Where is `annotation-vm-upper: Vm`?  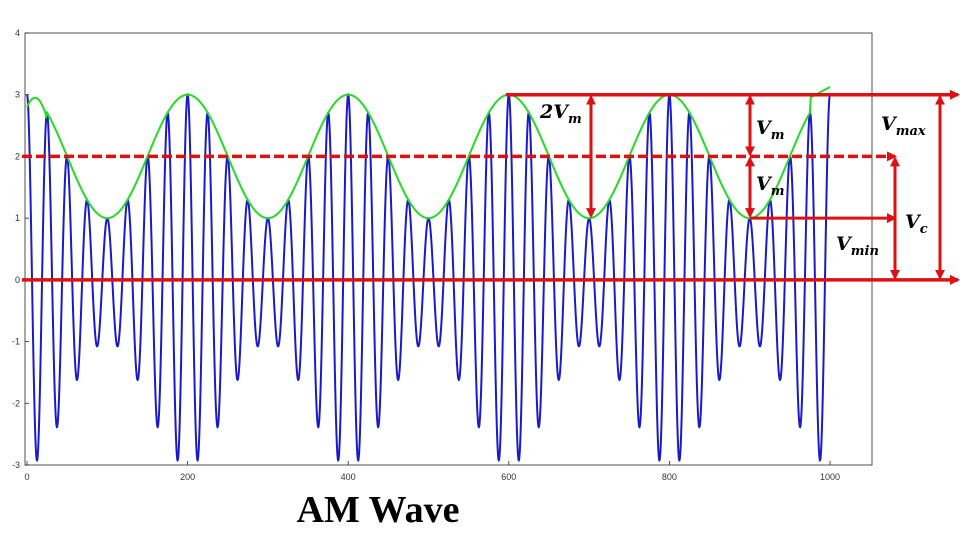
annotation-vm-upper: Vm is located at coordinates (770, 130).